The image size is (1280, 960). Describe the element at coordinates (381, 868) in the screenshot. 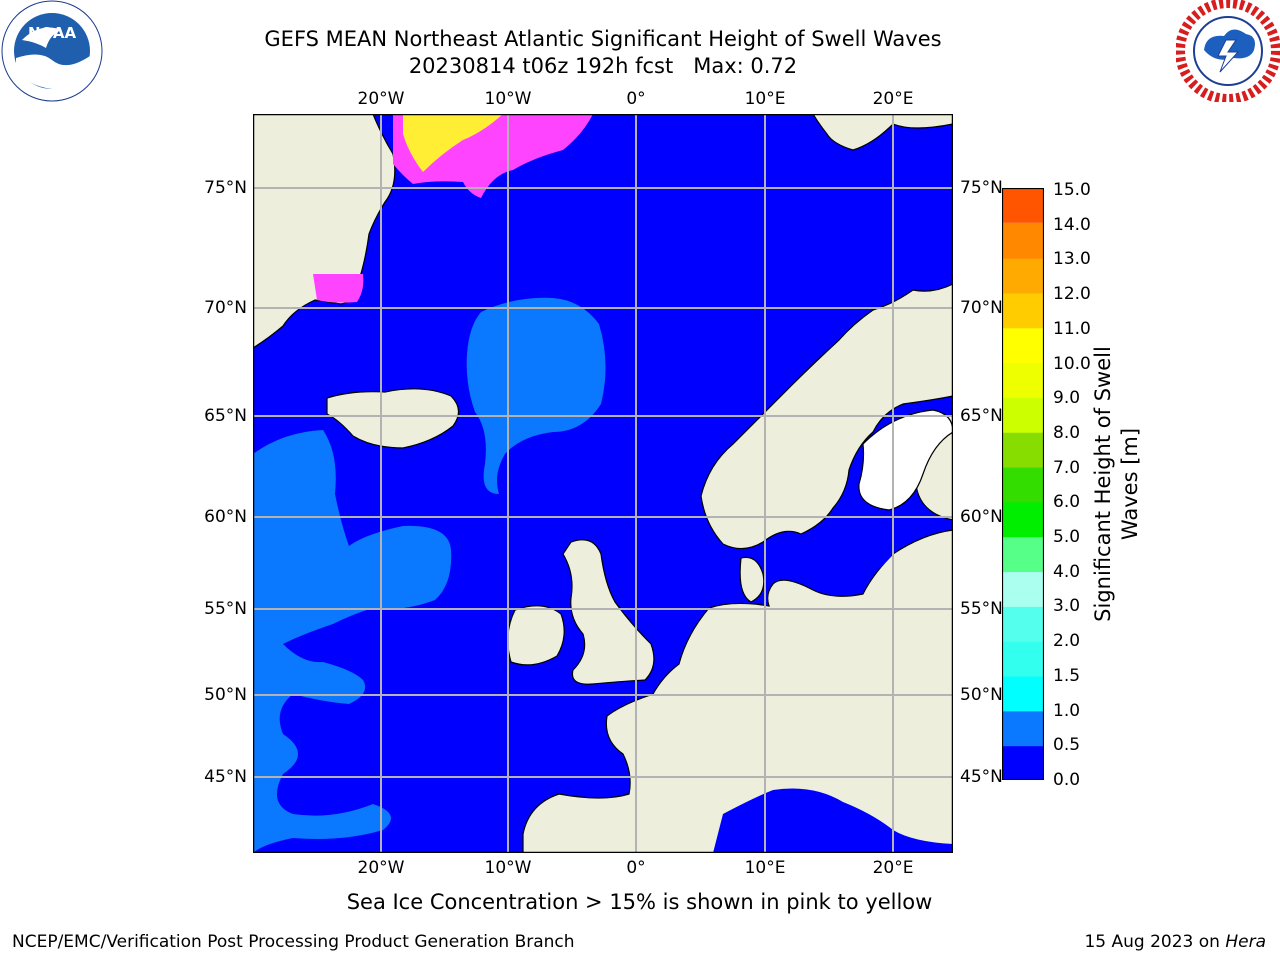

I see `lon-tick-bottom: 20°W` at that location.